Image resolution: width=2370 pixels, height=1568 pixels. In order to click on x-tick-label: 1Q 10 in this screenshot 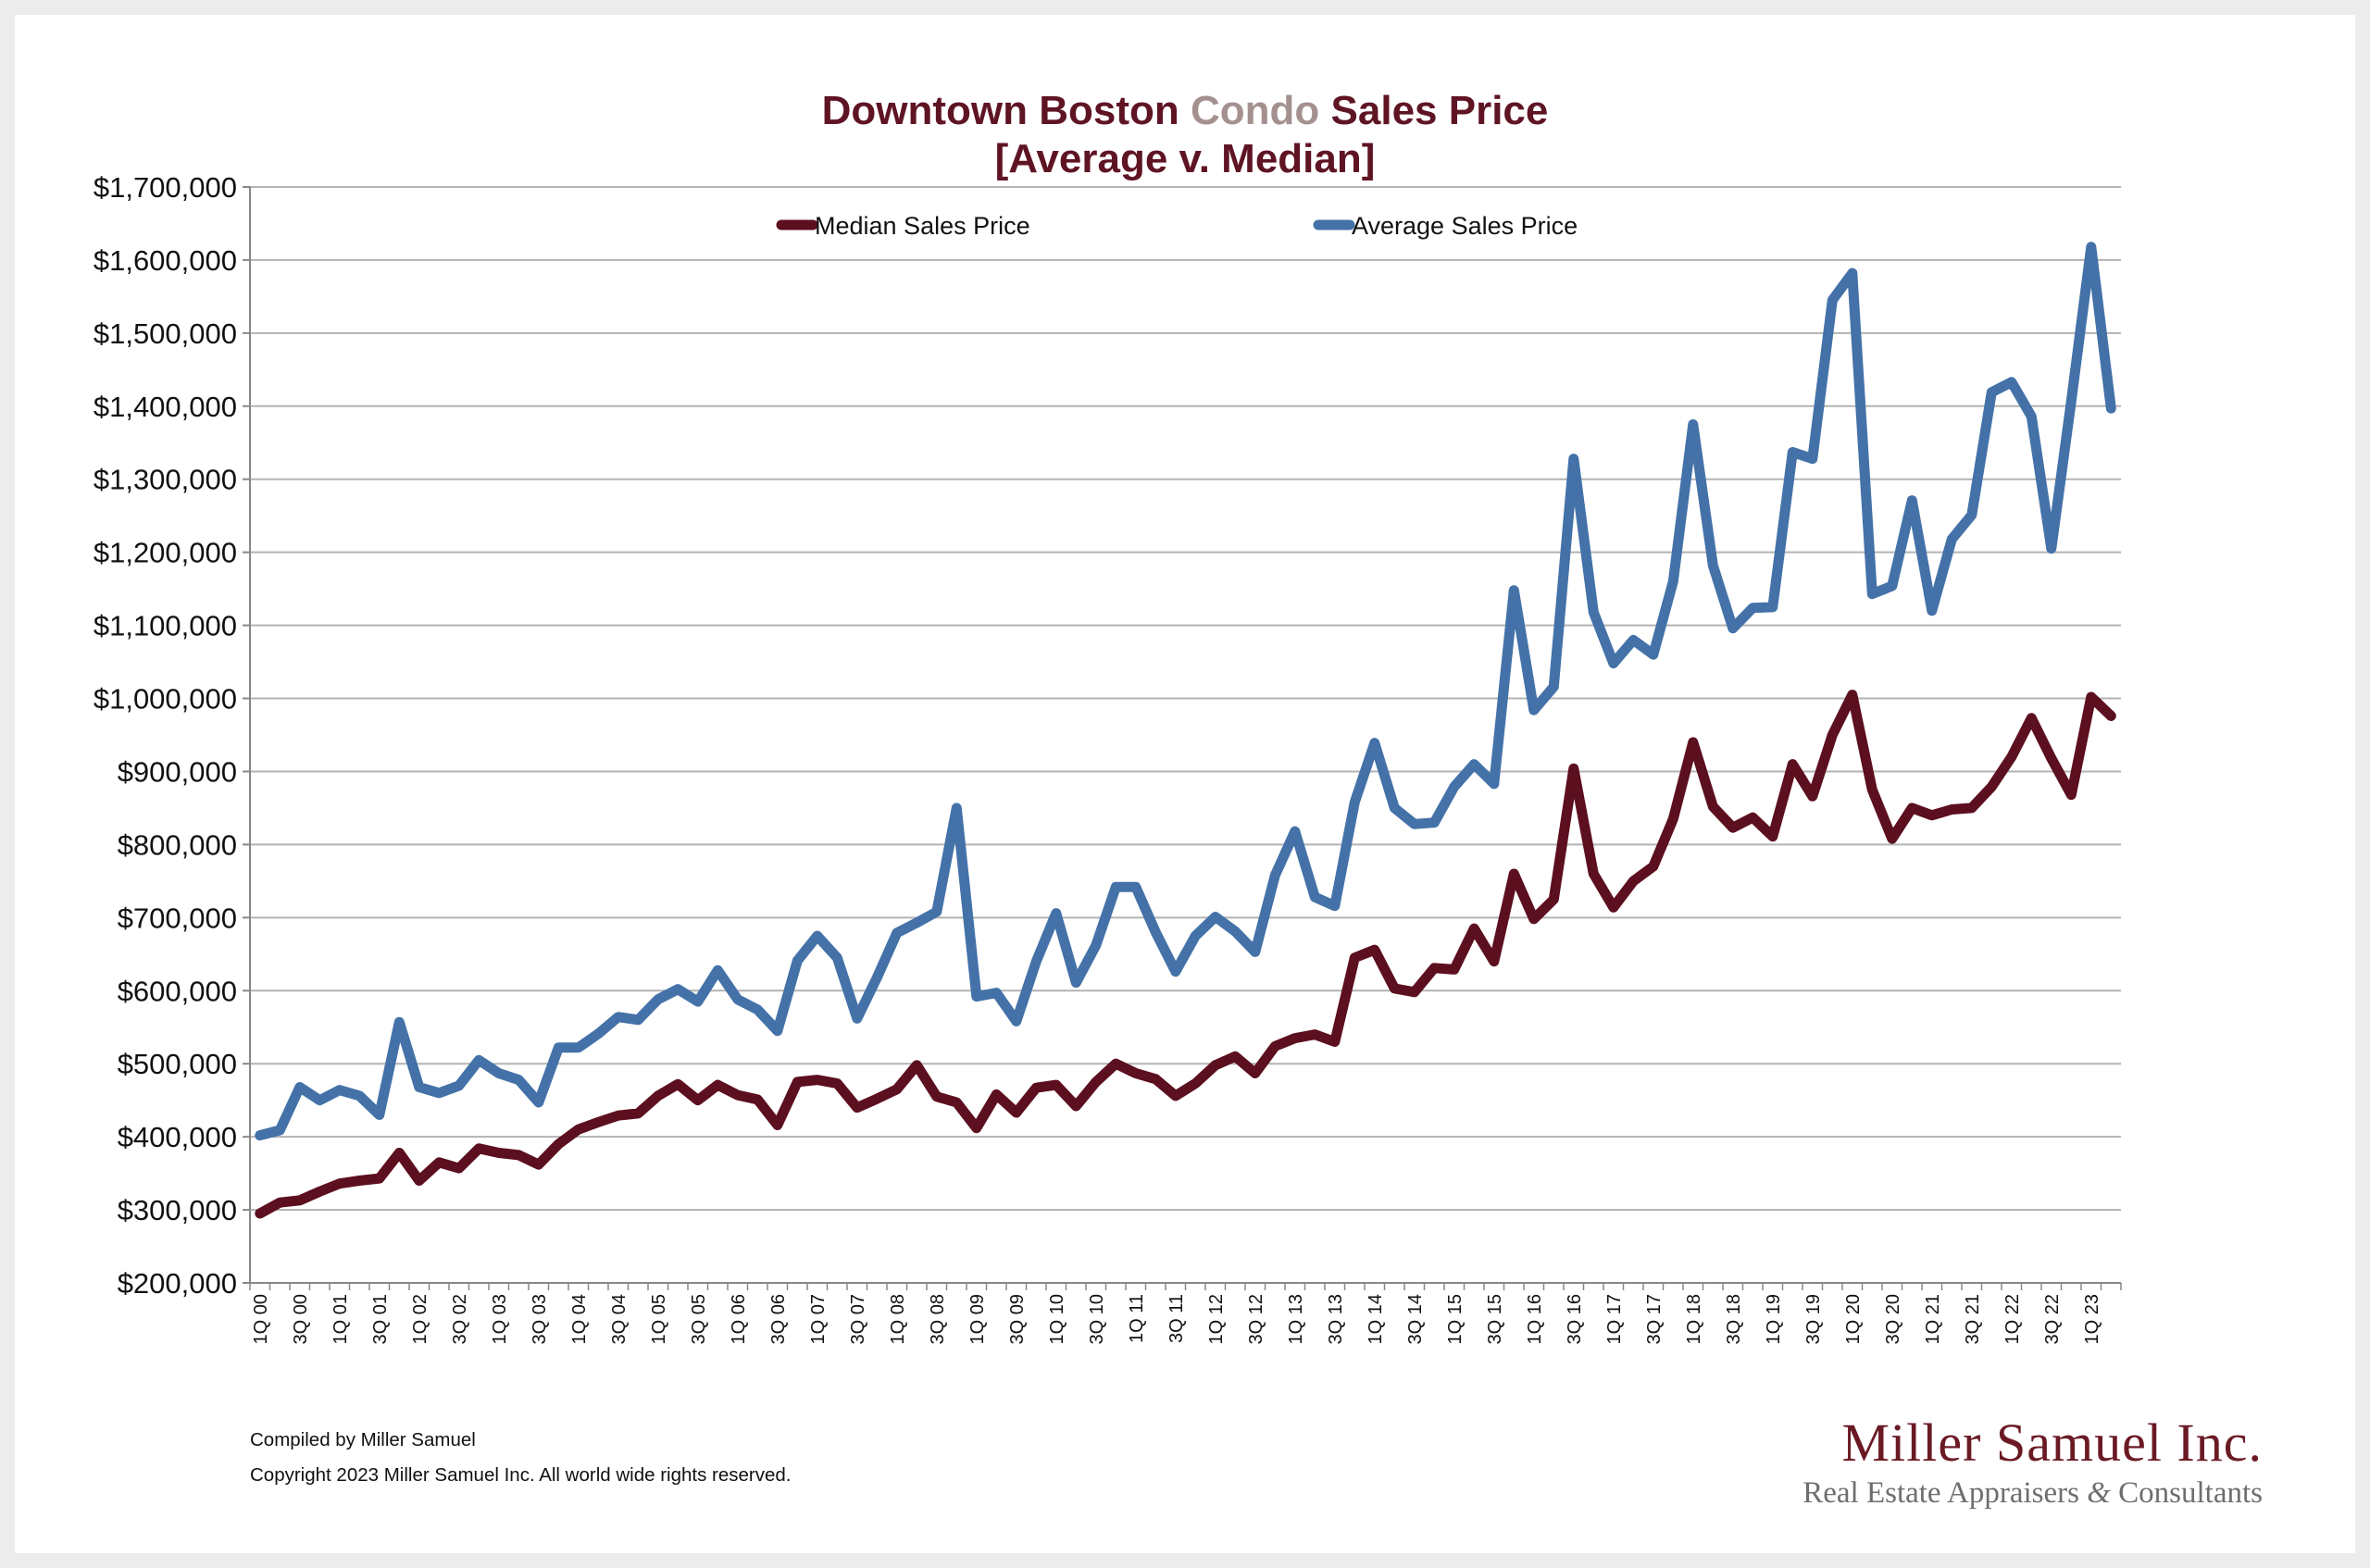, I will do `click(1057, 1319)`.